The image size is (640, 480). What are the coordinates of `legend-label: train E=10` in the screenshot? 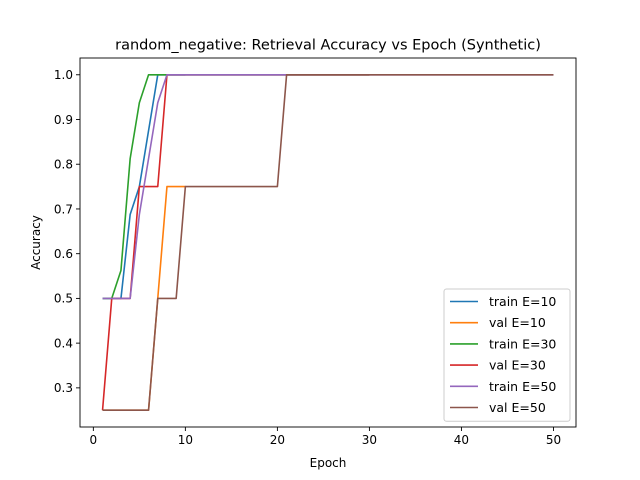 It's located at (522, 301).